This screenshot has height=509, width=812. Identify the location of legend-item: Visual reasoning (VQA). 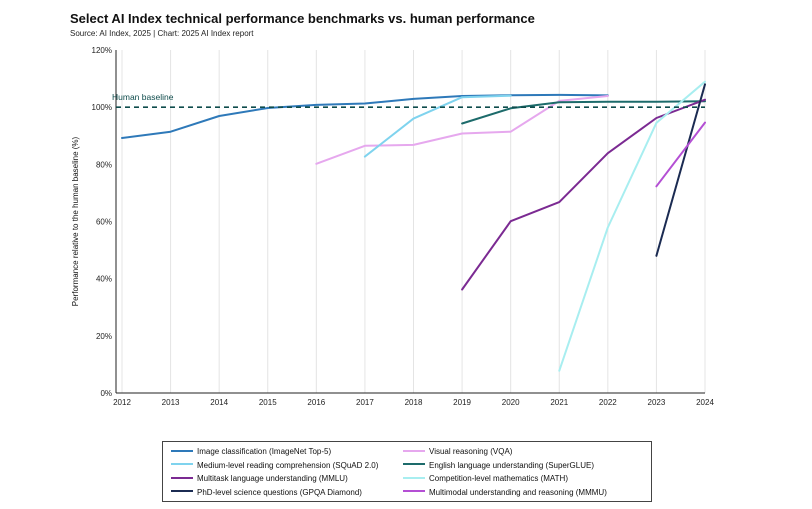
(457, 452).